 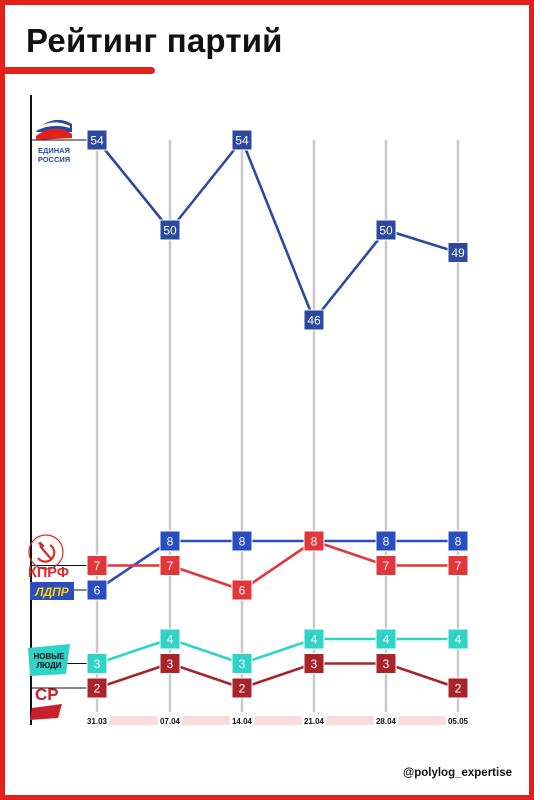 What do you see at coordinates (80, 70) in the screenshot?
I see `title-underline` at bounding box center [80, 70].